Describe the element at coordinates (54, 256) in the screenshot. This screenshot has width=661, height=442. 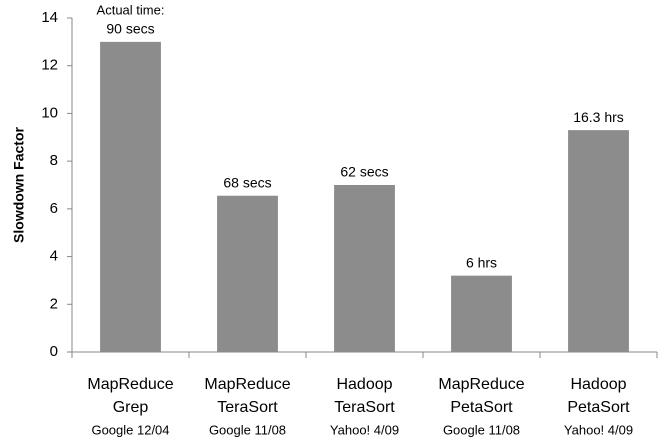
I see `y-tick-label: 4` at that location.